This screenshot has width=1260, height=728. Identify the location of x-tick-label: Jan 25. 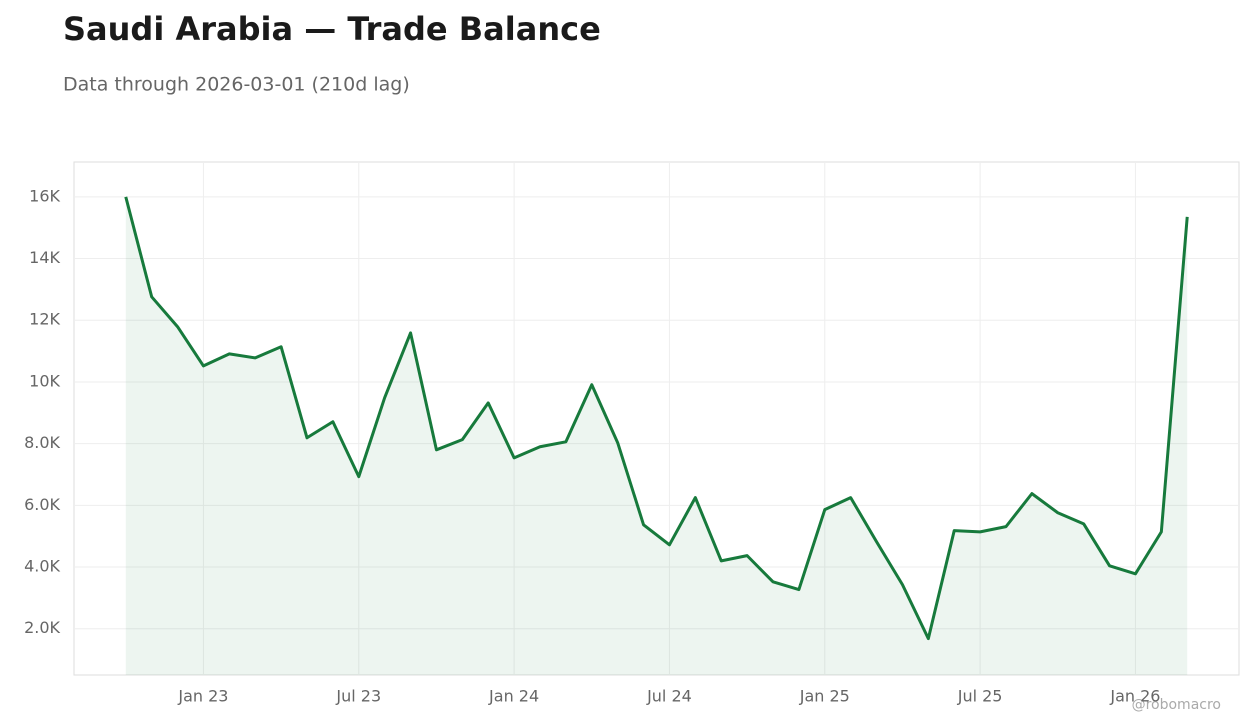
(824, 696).